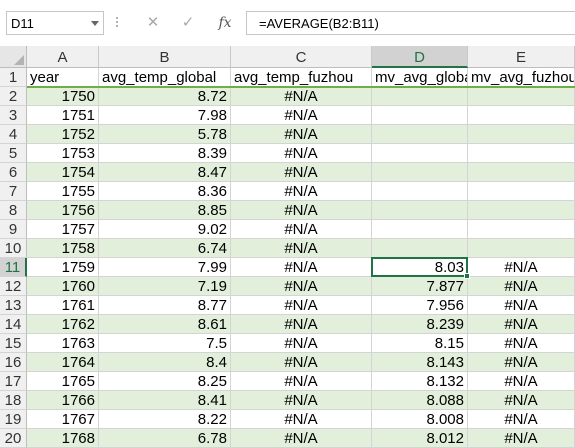 This screenshot has width=575, height=448. What do you see at coordinates (63, 400) in the screenshot?
I see `table-cell: 1766` at bounding box center [63, 400].